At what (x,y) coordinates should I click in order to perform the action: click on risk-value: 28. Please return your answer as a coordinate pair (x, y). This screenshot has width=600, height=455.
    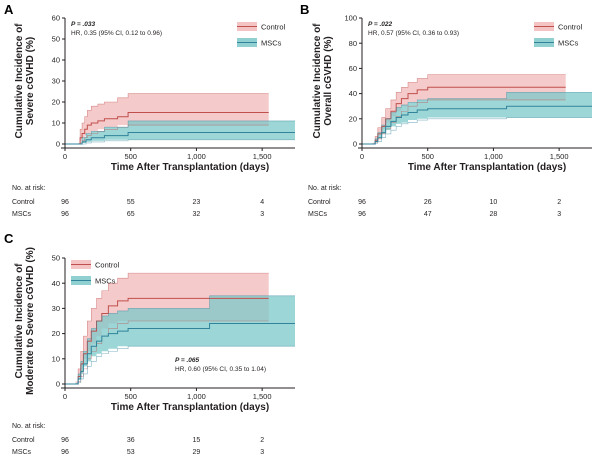
    Looking at the image, I should click on (494, 214).